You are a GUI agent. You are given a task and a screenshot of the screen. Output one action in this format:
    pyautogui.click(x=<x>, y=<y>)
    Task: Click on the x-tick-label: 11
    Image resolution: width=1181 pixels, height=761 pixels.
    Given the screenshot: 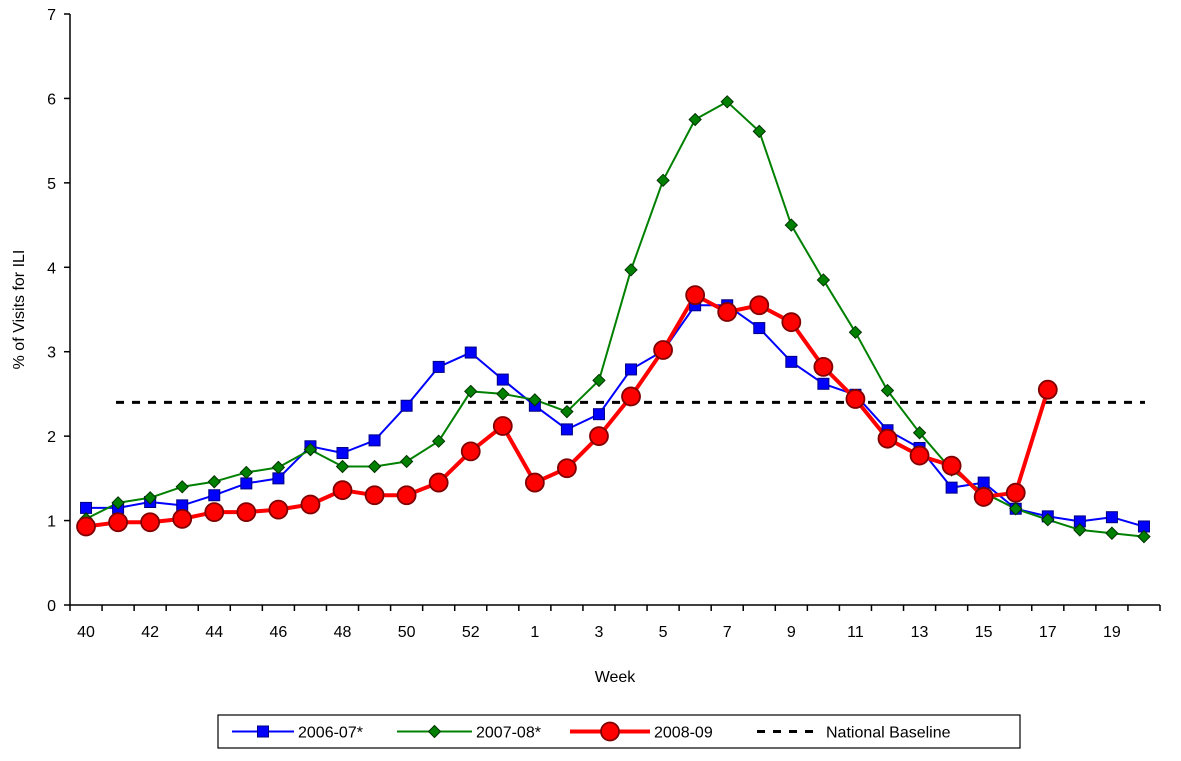 What is the action you would take?
    pyautogui.click(x=855, y=632)
    